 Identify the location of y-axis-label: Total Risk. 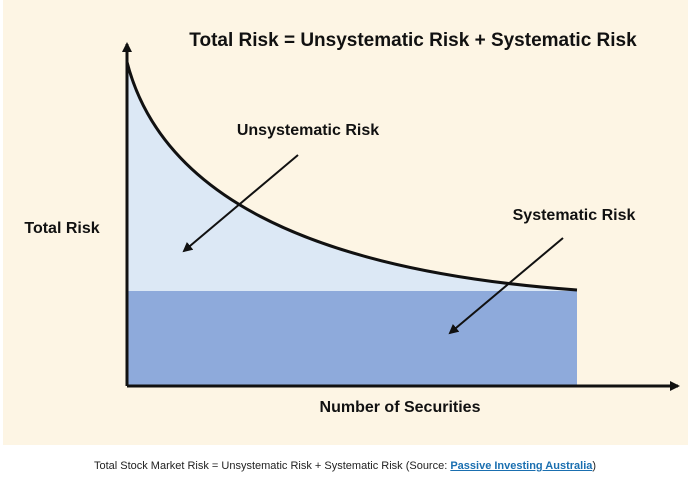
(61, 228).